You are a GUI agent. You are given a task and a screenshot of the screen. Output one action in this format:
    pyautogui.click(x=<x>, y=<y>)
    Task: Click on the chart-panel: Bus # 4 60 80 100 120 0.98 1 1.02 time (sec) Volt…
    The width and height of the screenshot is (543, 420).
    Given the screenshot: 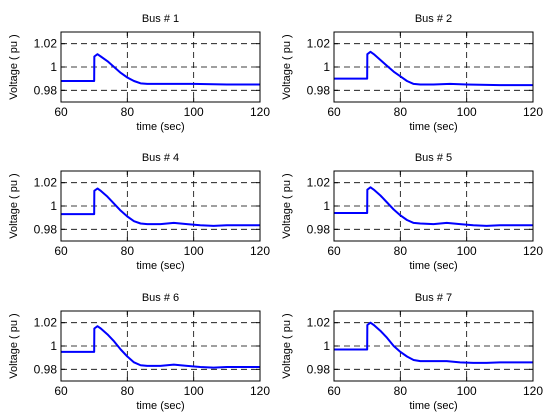 What is the action you would take?
    pyautogui.click(x=139, y=212)
    